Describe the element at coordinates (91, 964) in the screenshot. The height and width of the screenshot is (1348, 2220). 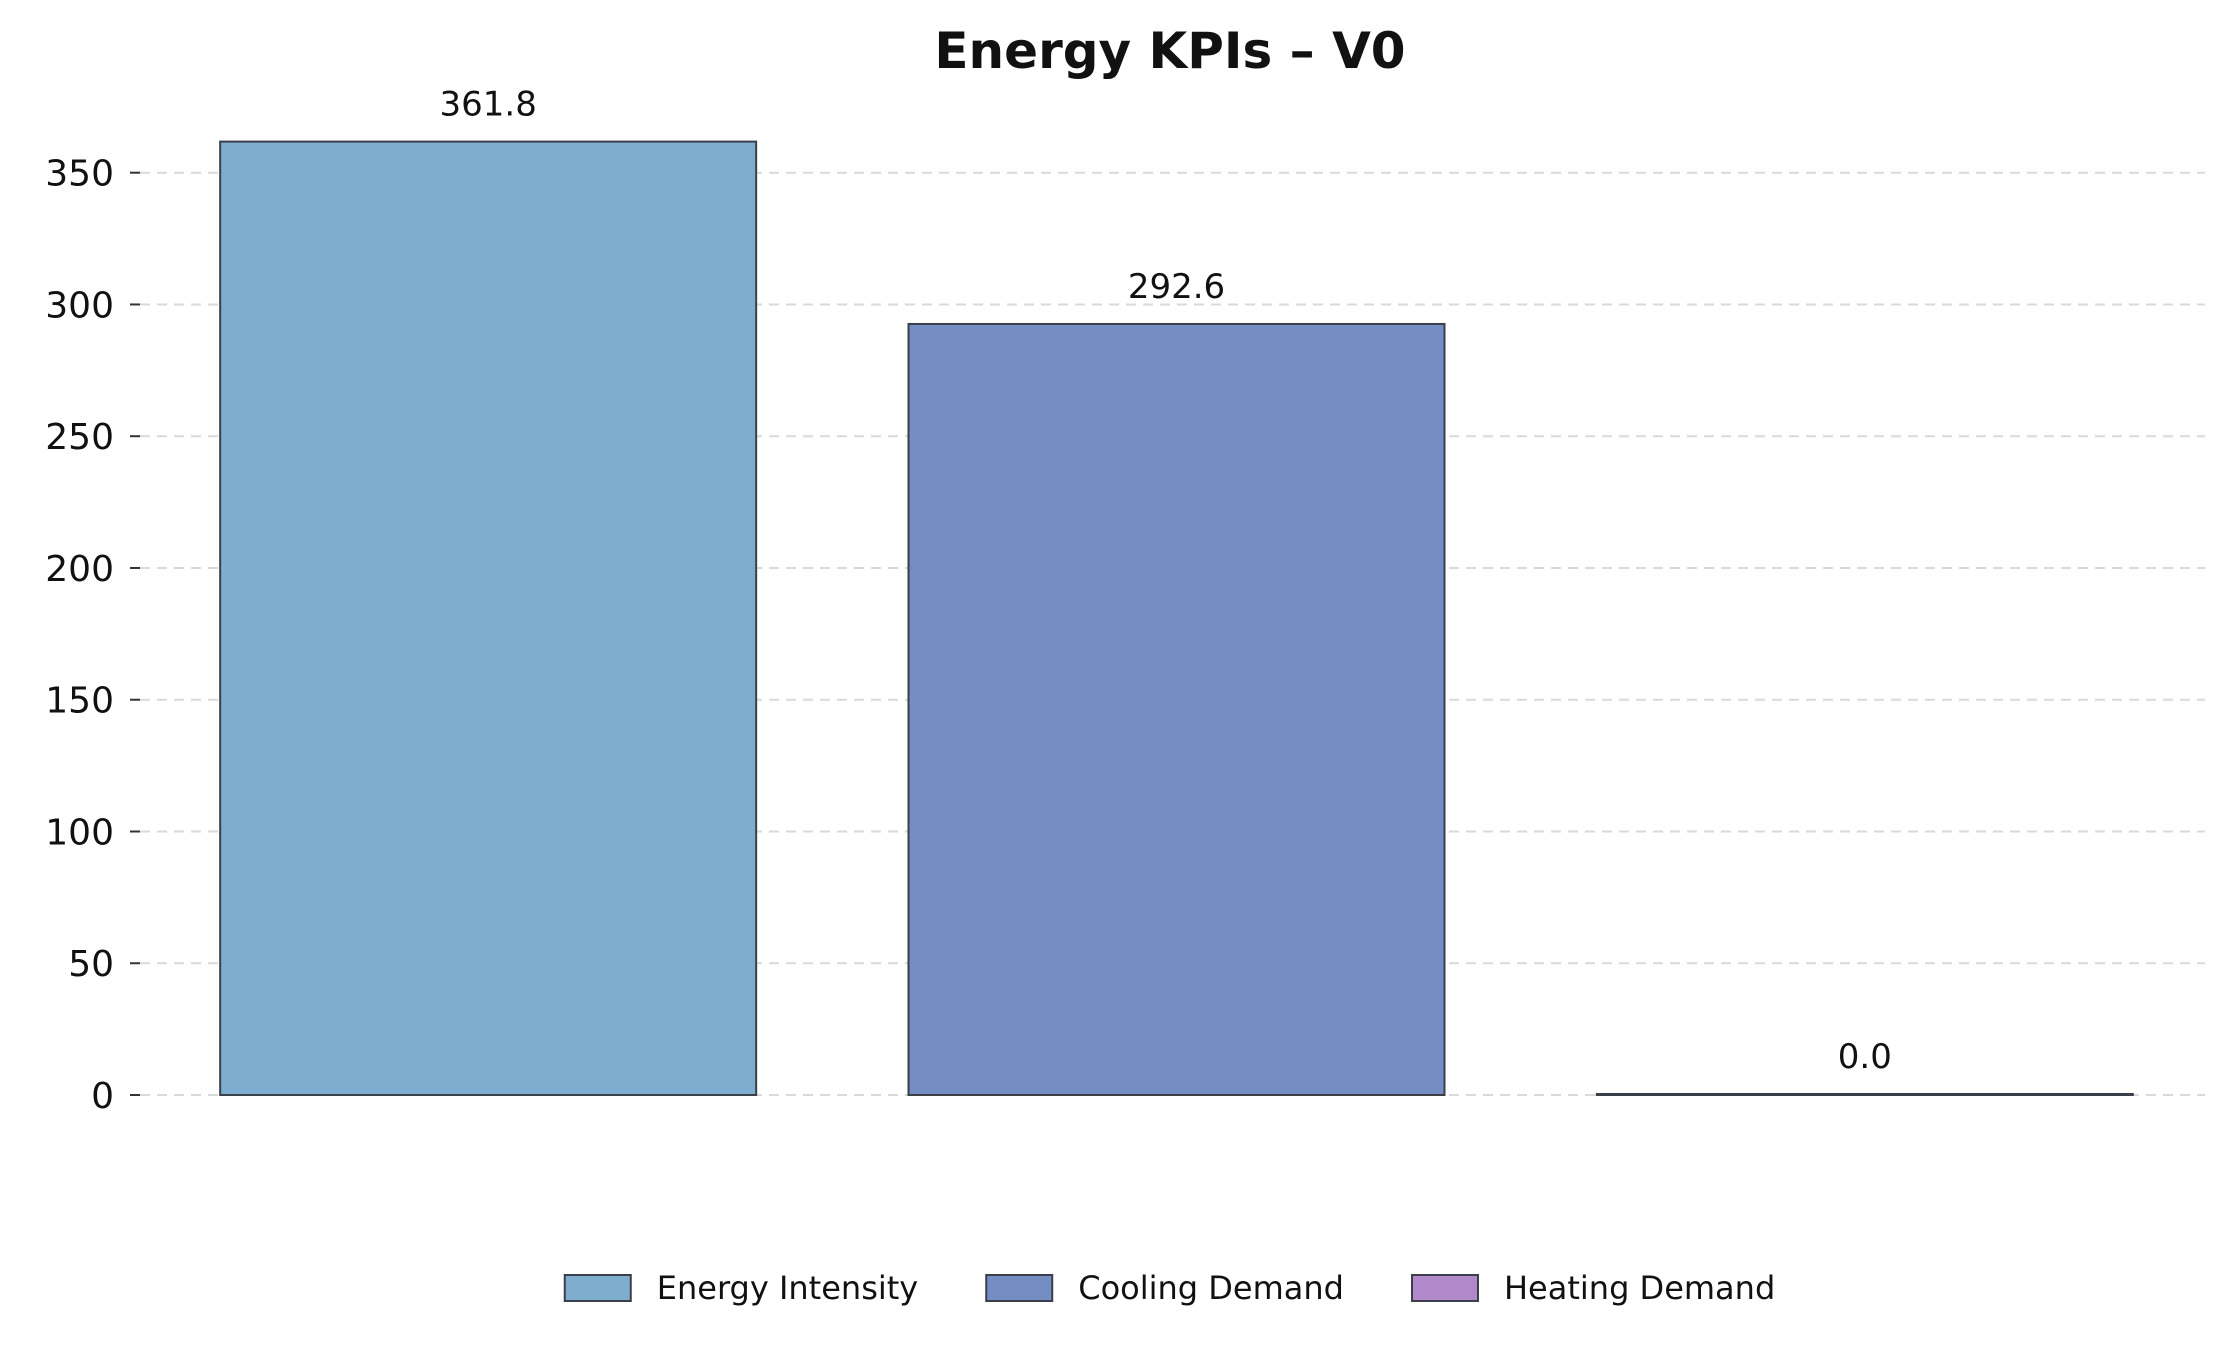
I see `y-tick-label: 50` at that location.